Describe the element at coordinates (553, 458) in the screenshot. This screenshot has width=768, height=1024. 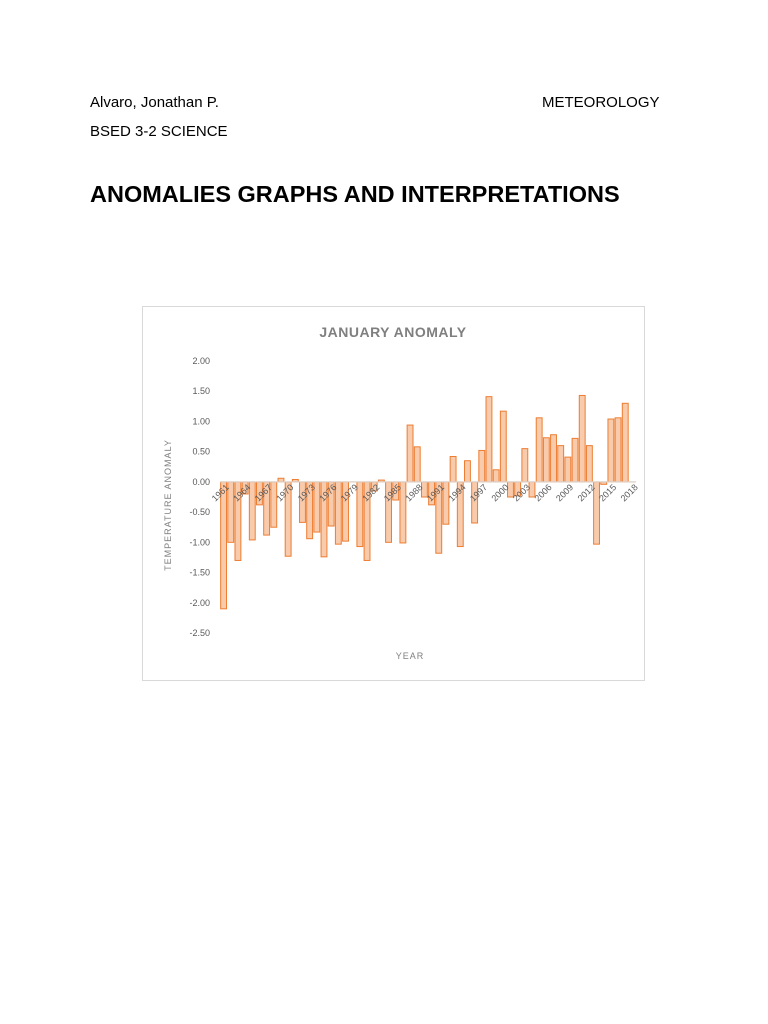
I see `bar-2007` at that location.